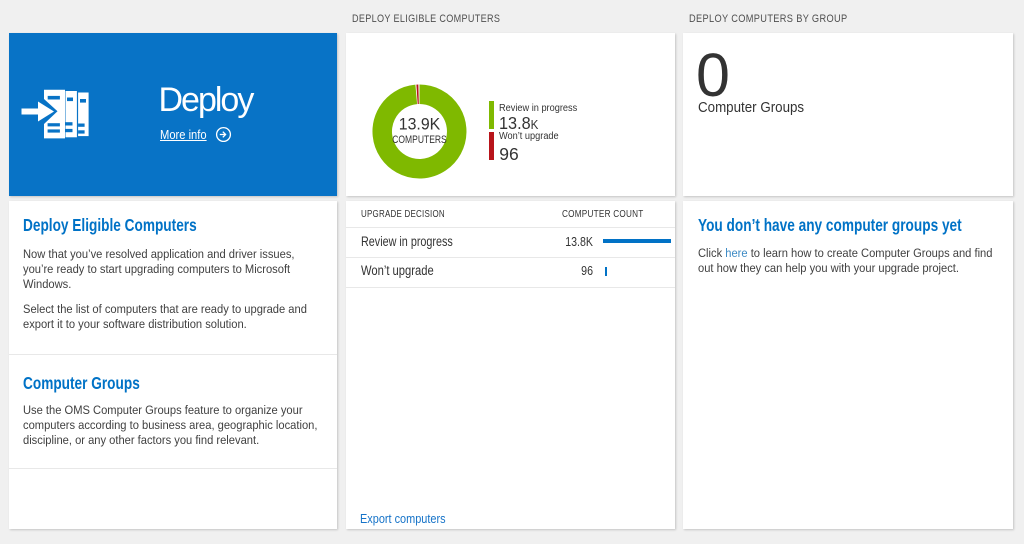 The image size is (1024, 544). Describe the element at coordinates (419, 140) in the screenshot. I see `svg-text: COMPUTERS` at that location.